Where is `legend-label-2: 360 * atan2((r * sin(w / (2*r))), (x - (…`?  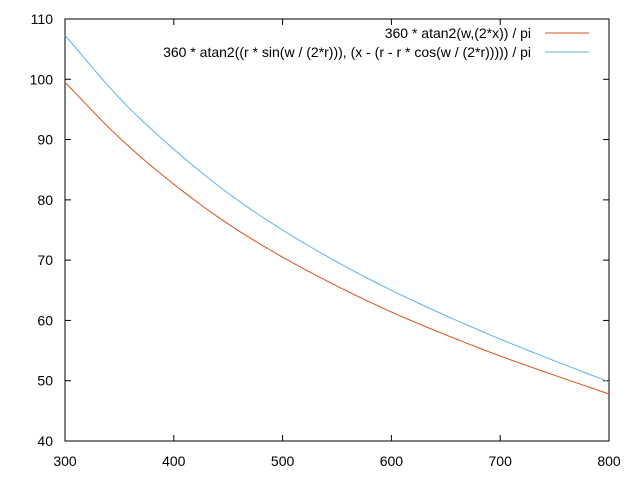 legend-label-2: 360 * atan2((r * sin(w / (2*r))), (x - (… is located at coordinates (347, 52).